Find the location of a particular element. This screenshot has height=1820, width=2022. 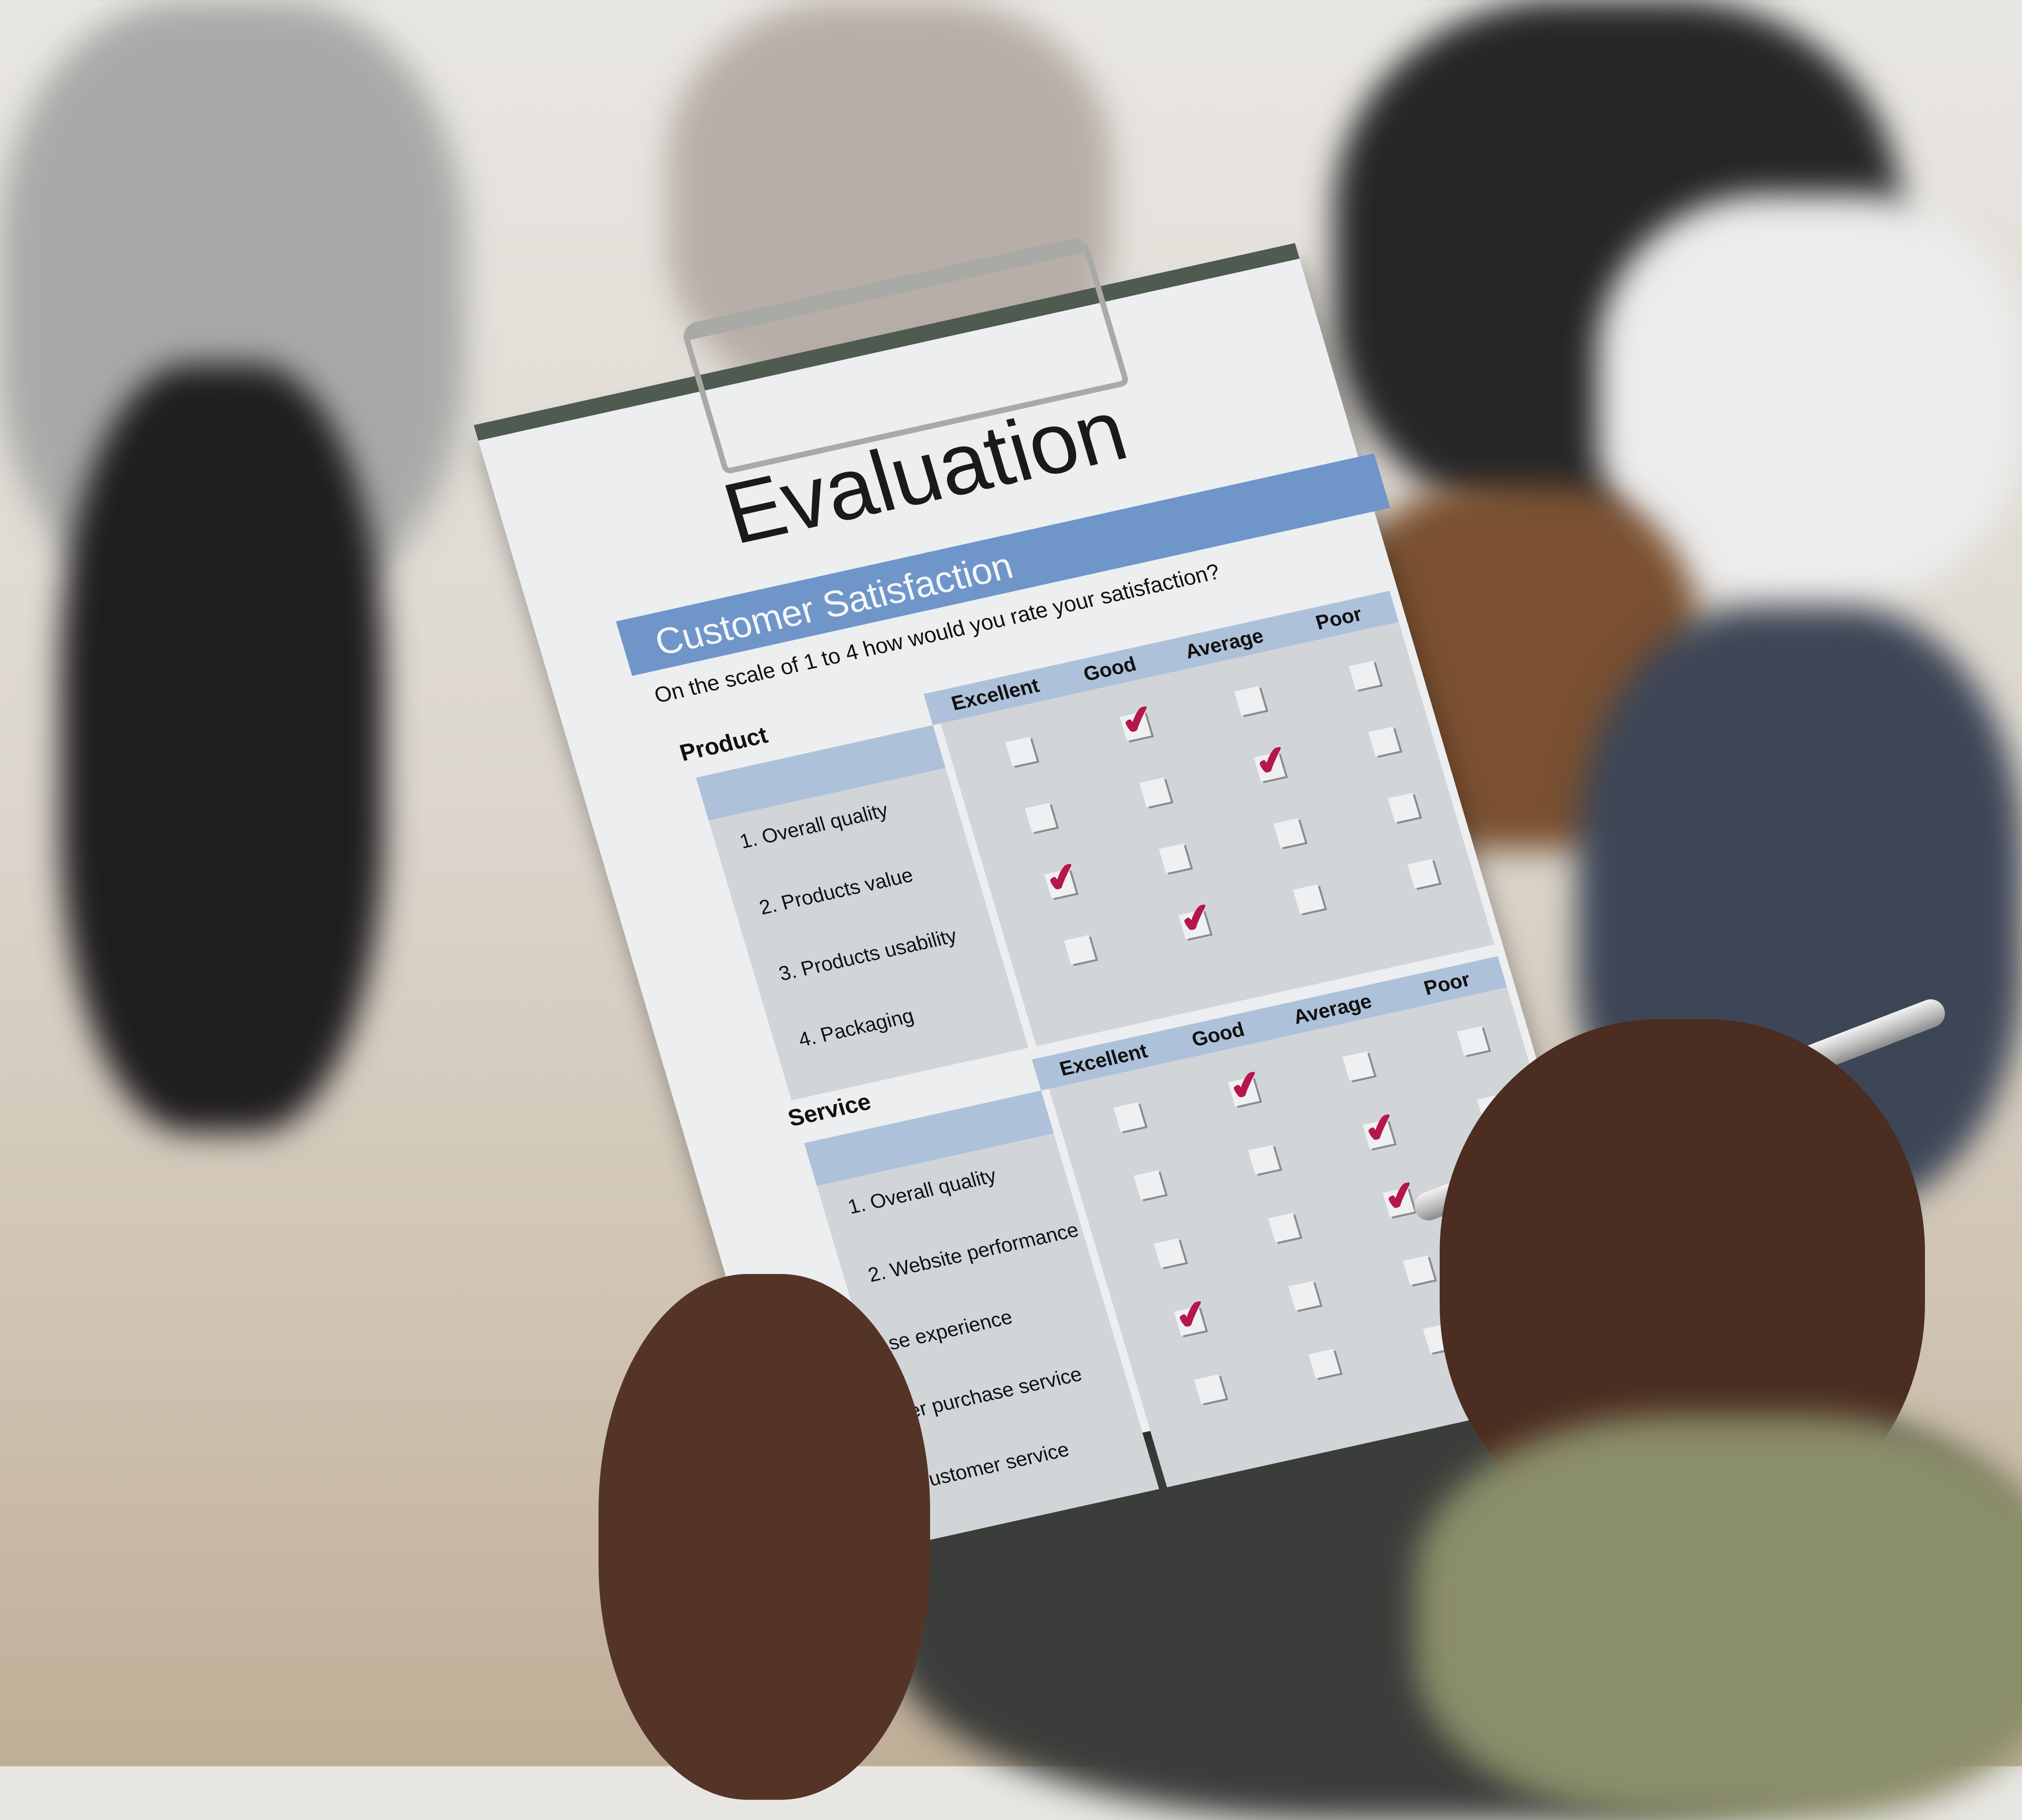

row-label: 2. Products value is located at coordinates (836, 891).